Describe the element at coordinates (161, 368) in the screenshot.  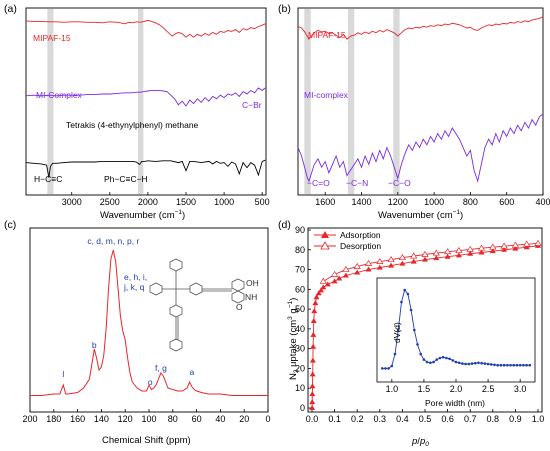
I see `panel-c-peak-label-6: f, g` at that location.